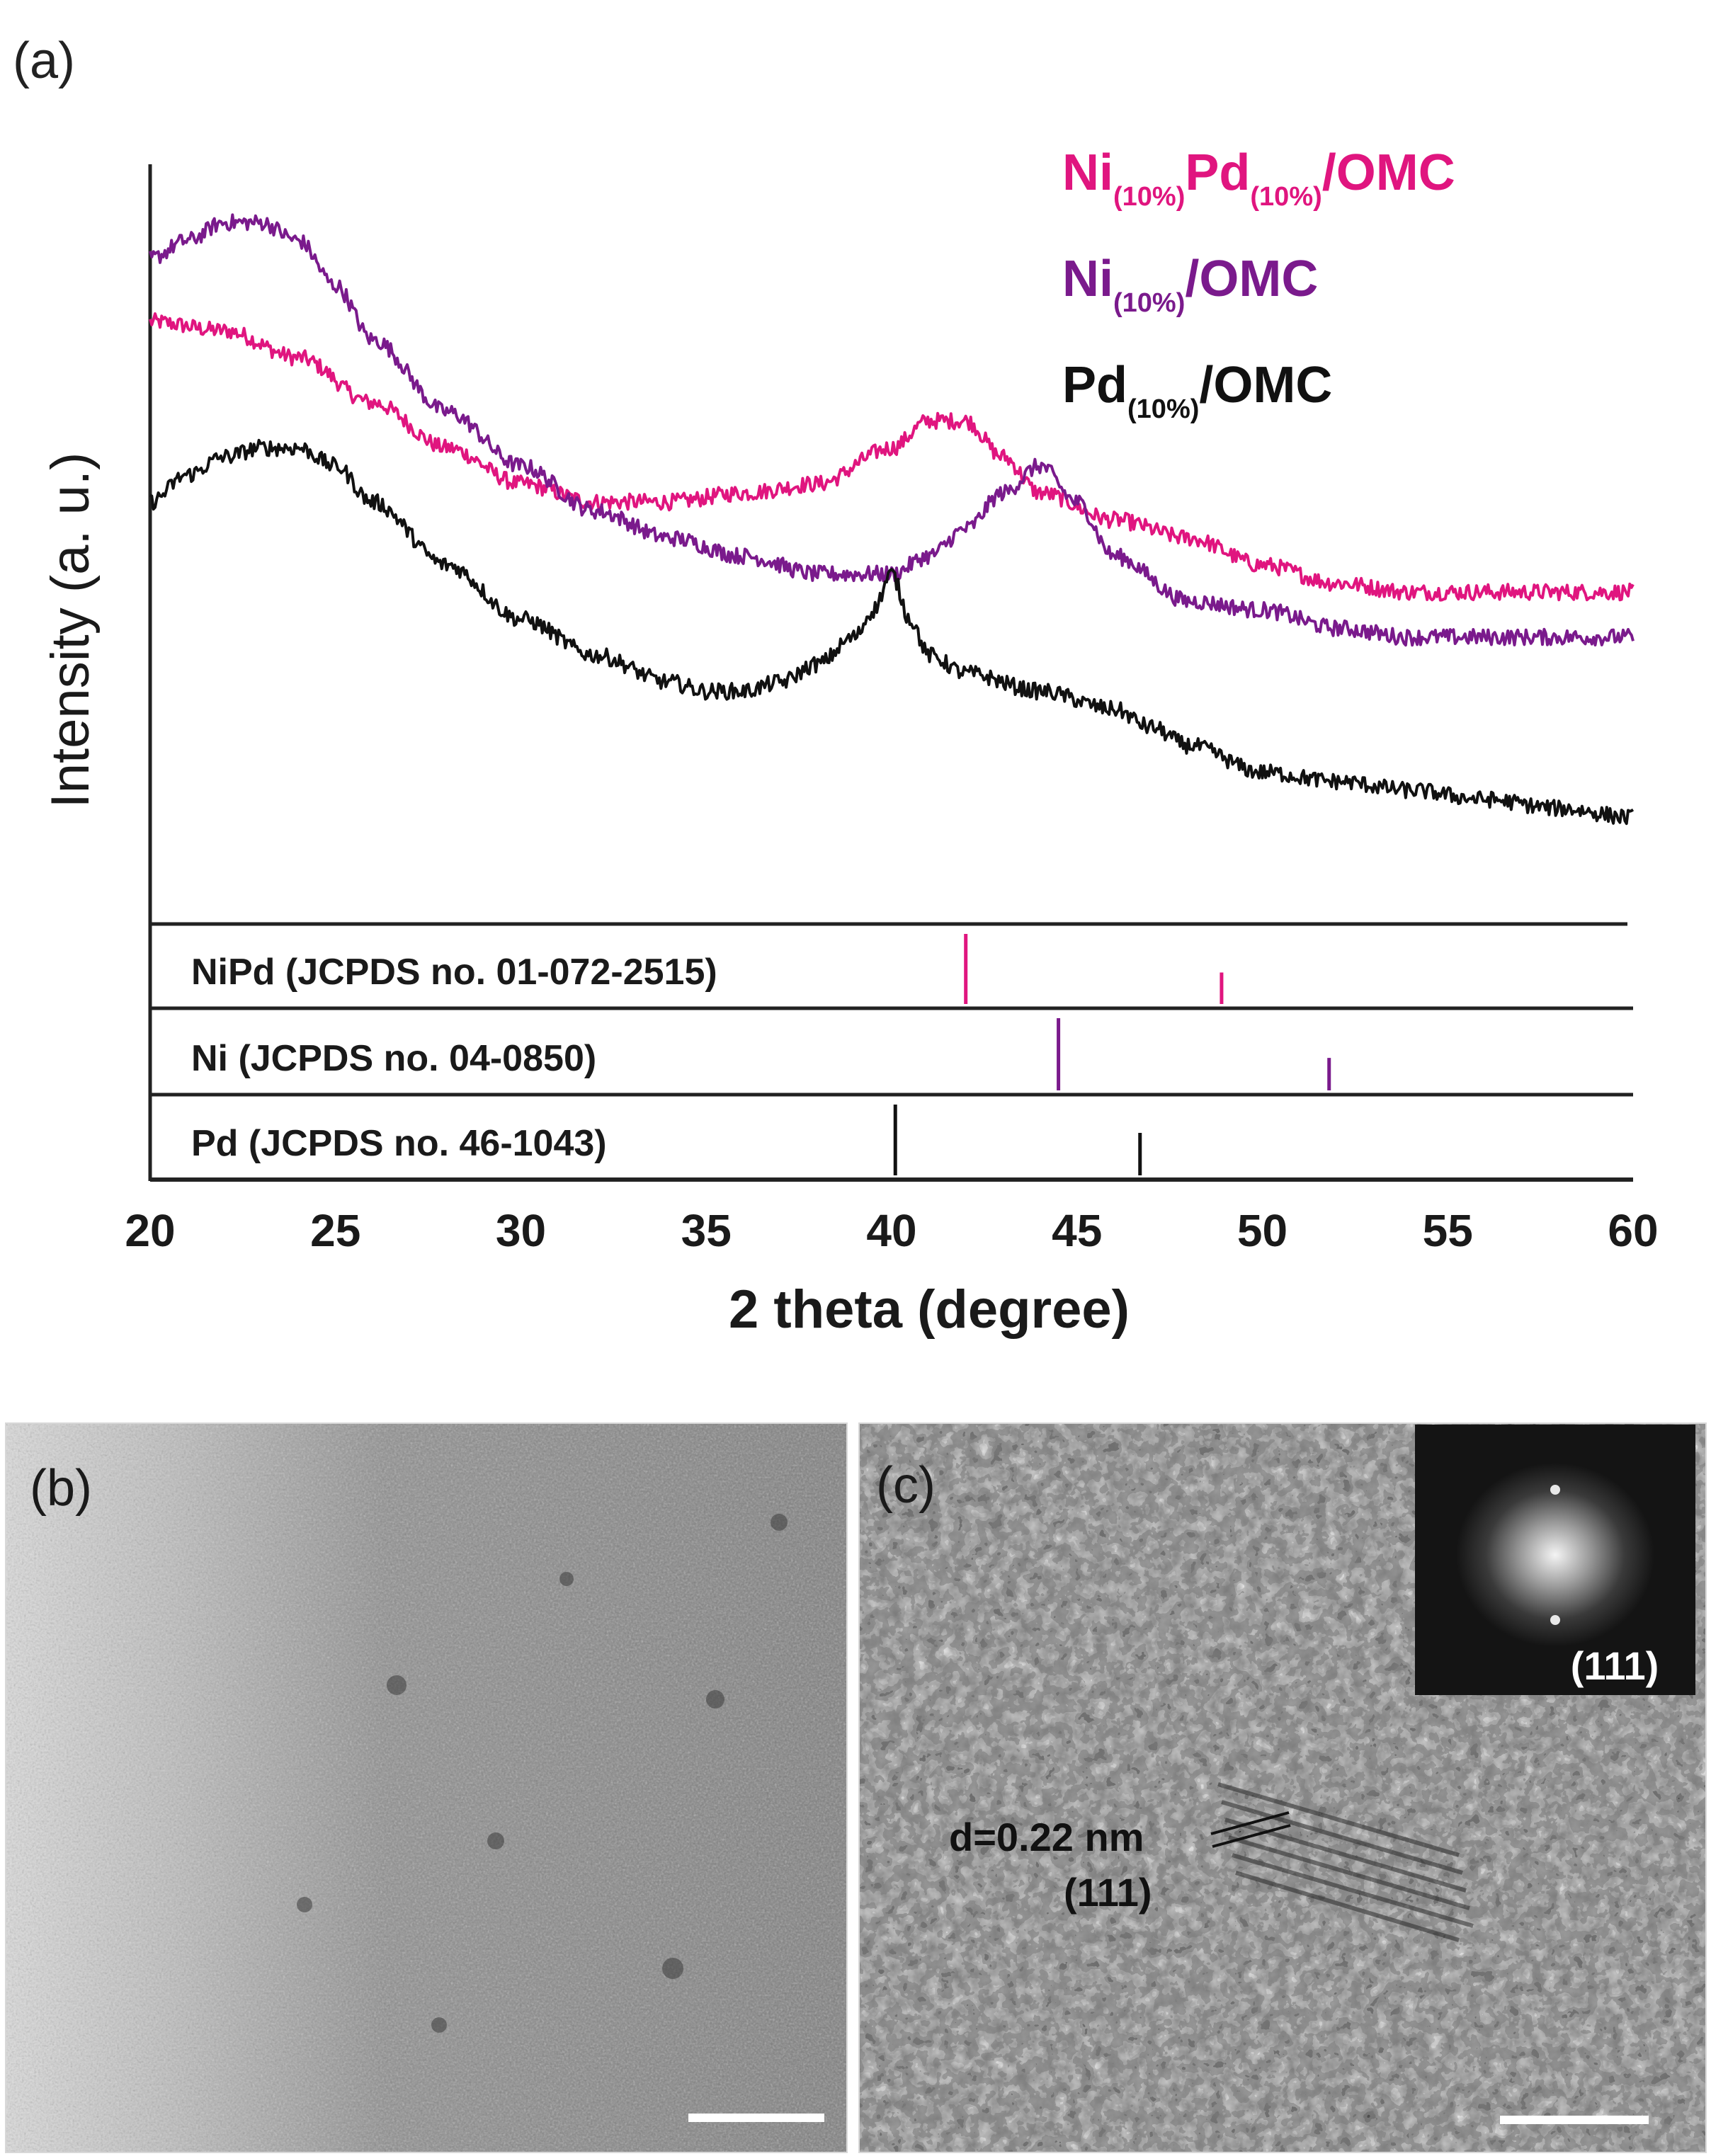  I want to click on reference-label: Ni (JCPDS no. 04-0850), so click(393, 1058).